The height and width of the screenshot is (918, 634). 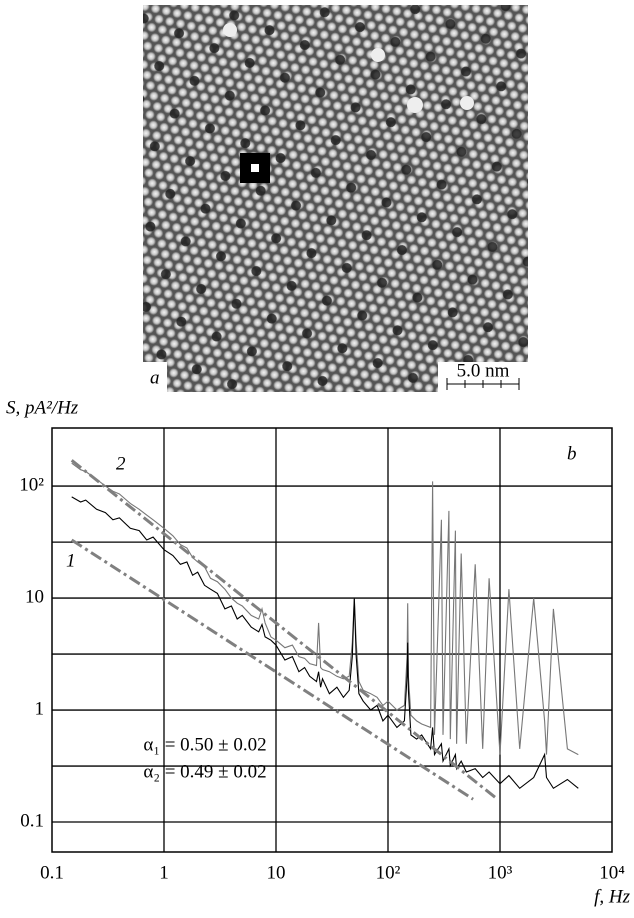 What do you see at coordinates (276, 872) in the screenshot?
I see `x-tick-label: 10` at bounding box center [276, 872].